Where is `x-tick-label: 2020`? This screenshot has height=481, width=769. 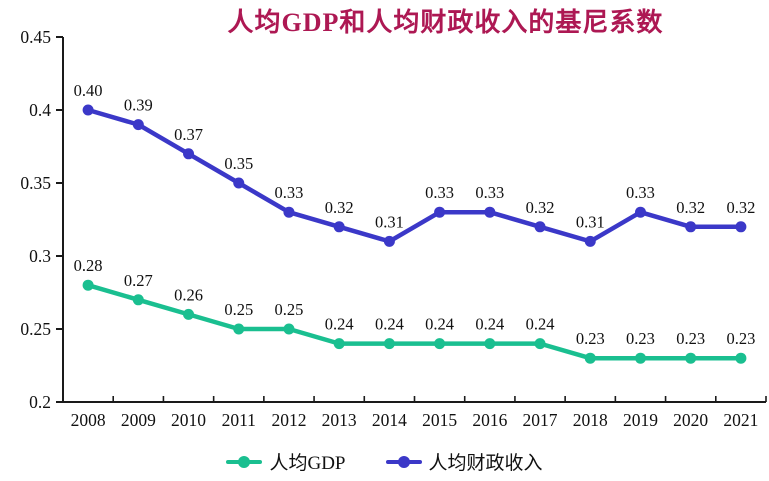 x-tick-label: 2020 is located at coordinates (690, 420).